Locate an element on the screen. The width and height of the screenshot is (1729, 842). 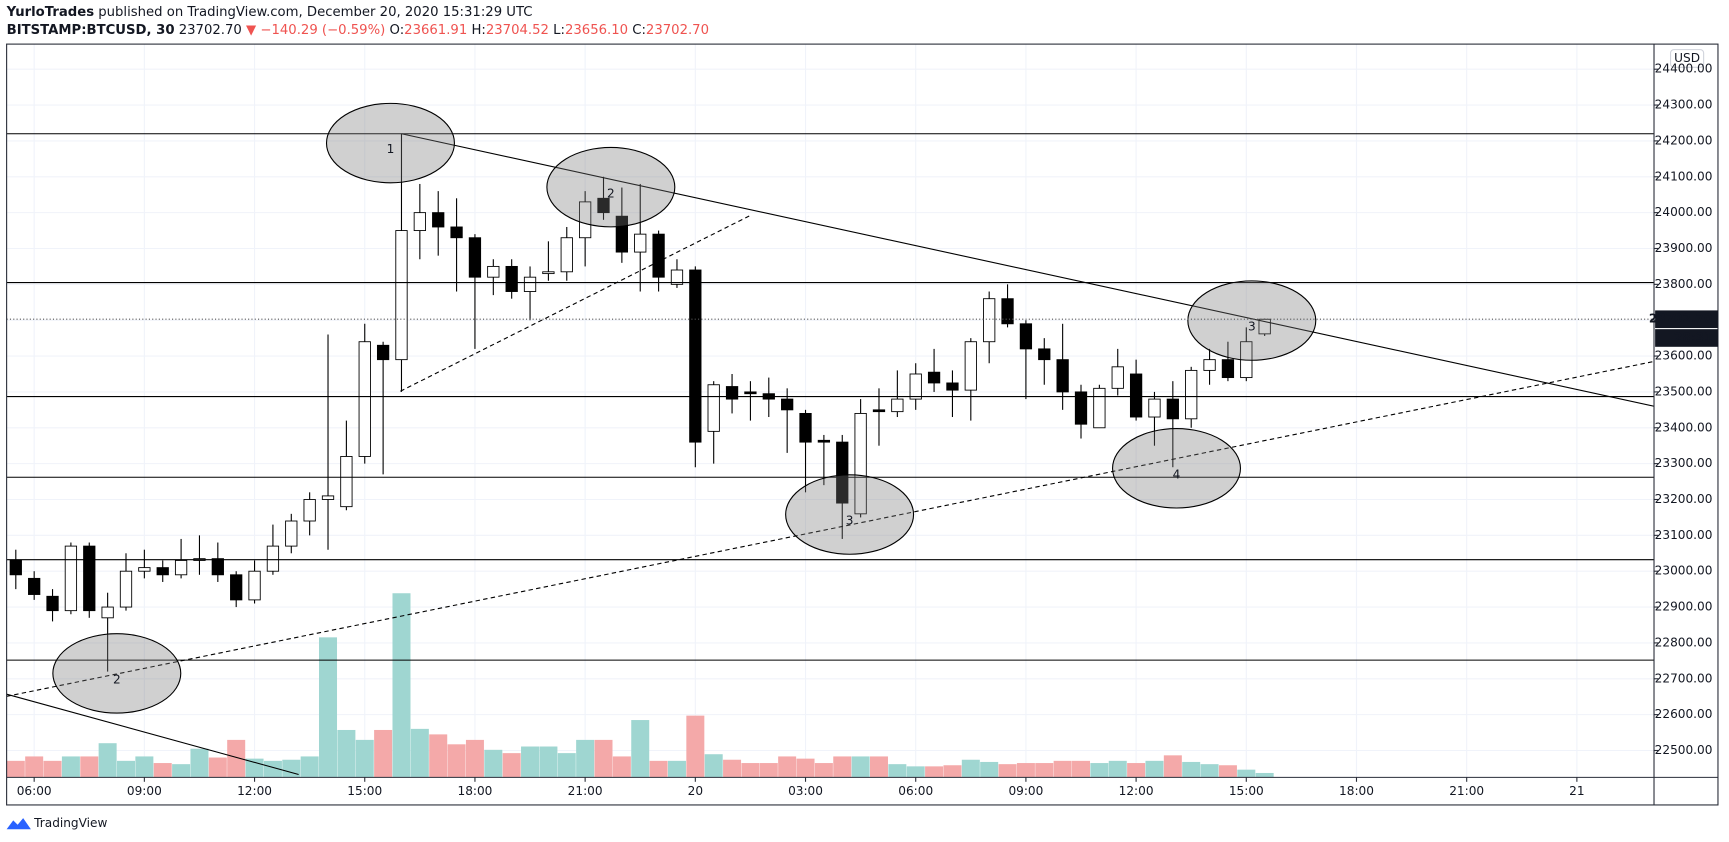
c-label: C: is located at coordinates (639, 30).